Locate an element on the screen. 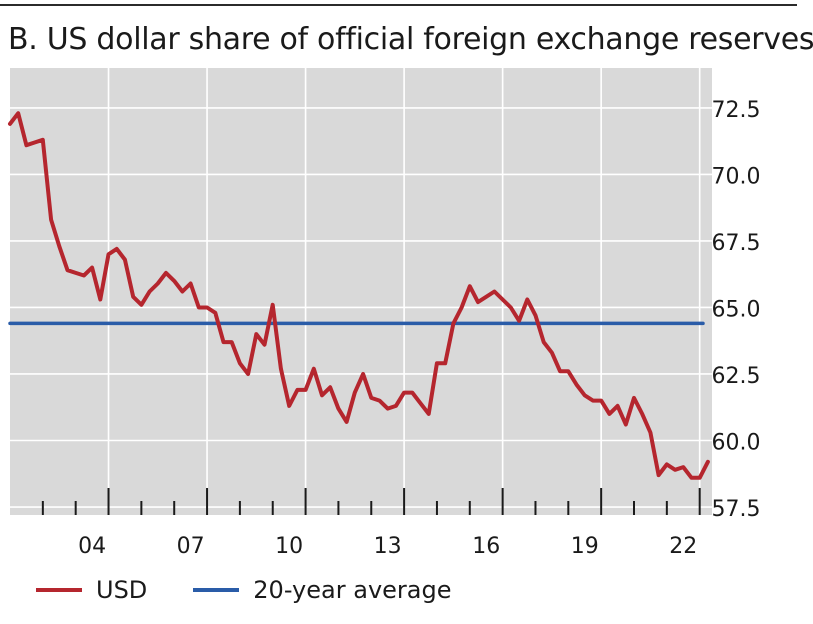  legend-label-usd: USD is located at coordinates (122, 590).